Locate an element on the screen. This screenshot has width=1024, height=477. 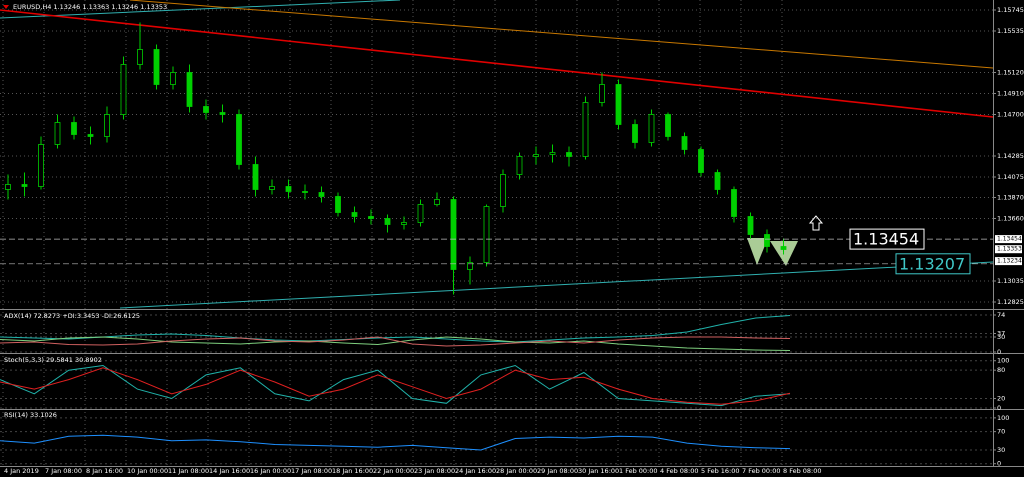
x-tick-label: 5 Feb 16:00 is located at coordinates (720, 471).